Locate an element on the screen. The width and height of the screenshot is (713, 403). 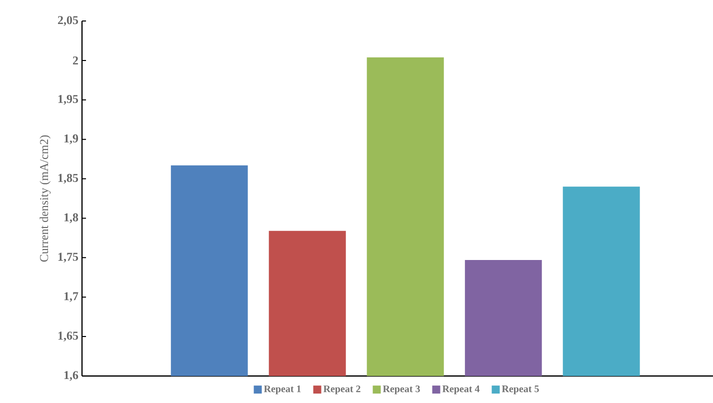
y-tick-label: 1,95 is located at coordinates (68, 99).